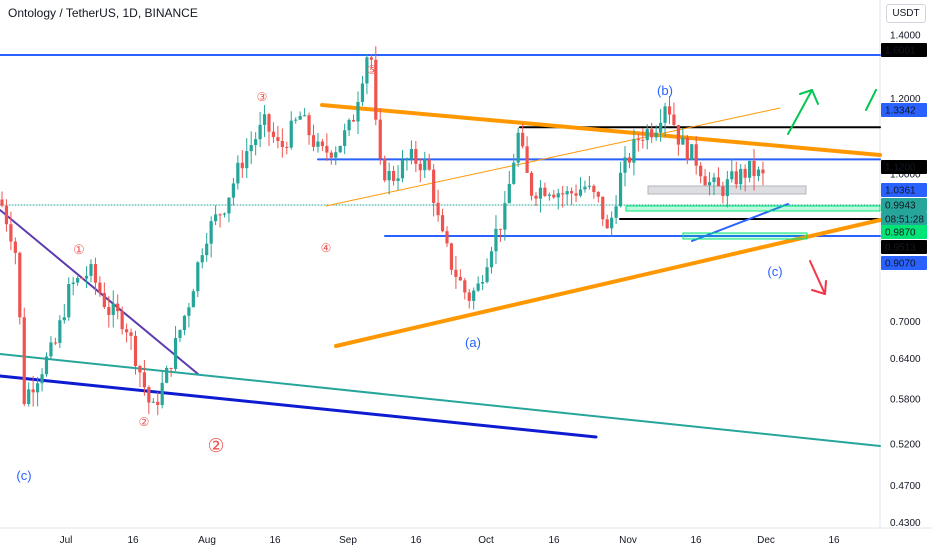 The width and height of the screenshot is (932, 550). What do you see at coordinates (601, 130) in the screenshot?
I see `triangle-upper-line` at bounding box center [601, 130].